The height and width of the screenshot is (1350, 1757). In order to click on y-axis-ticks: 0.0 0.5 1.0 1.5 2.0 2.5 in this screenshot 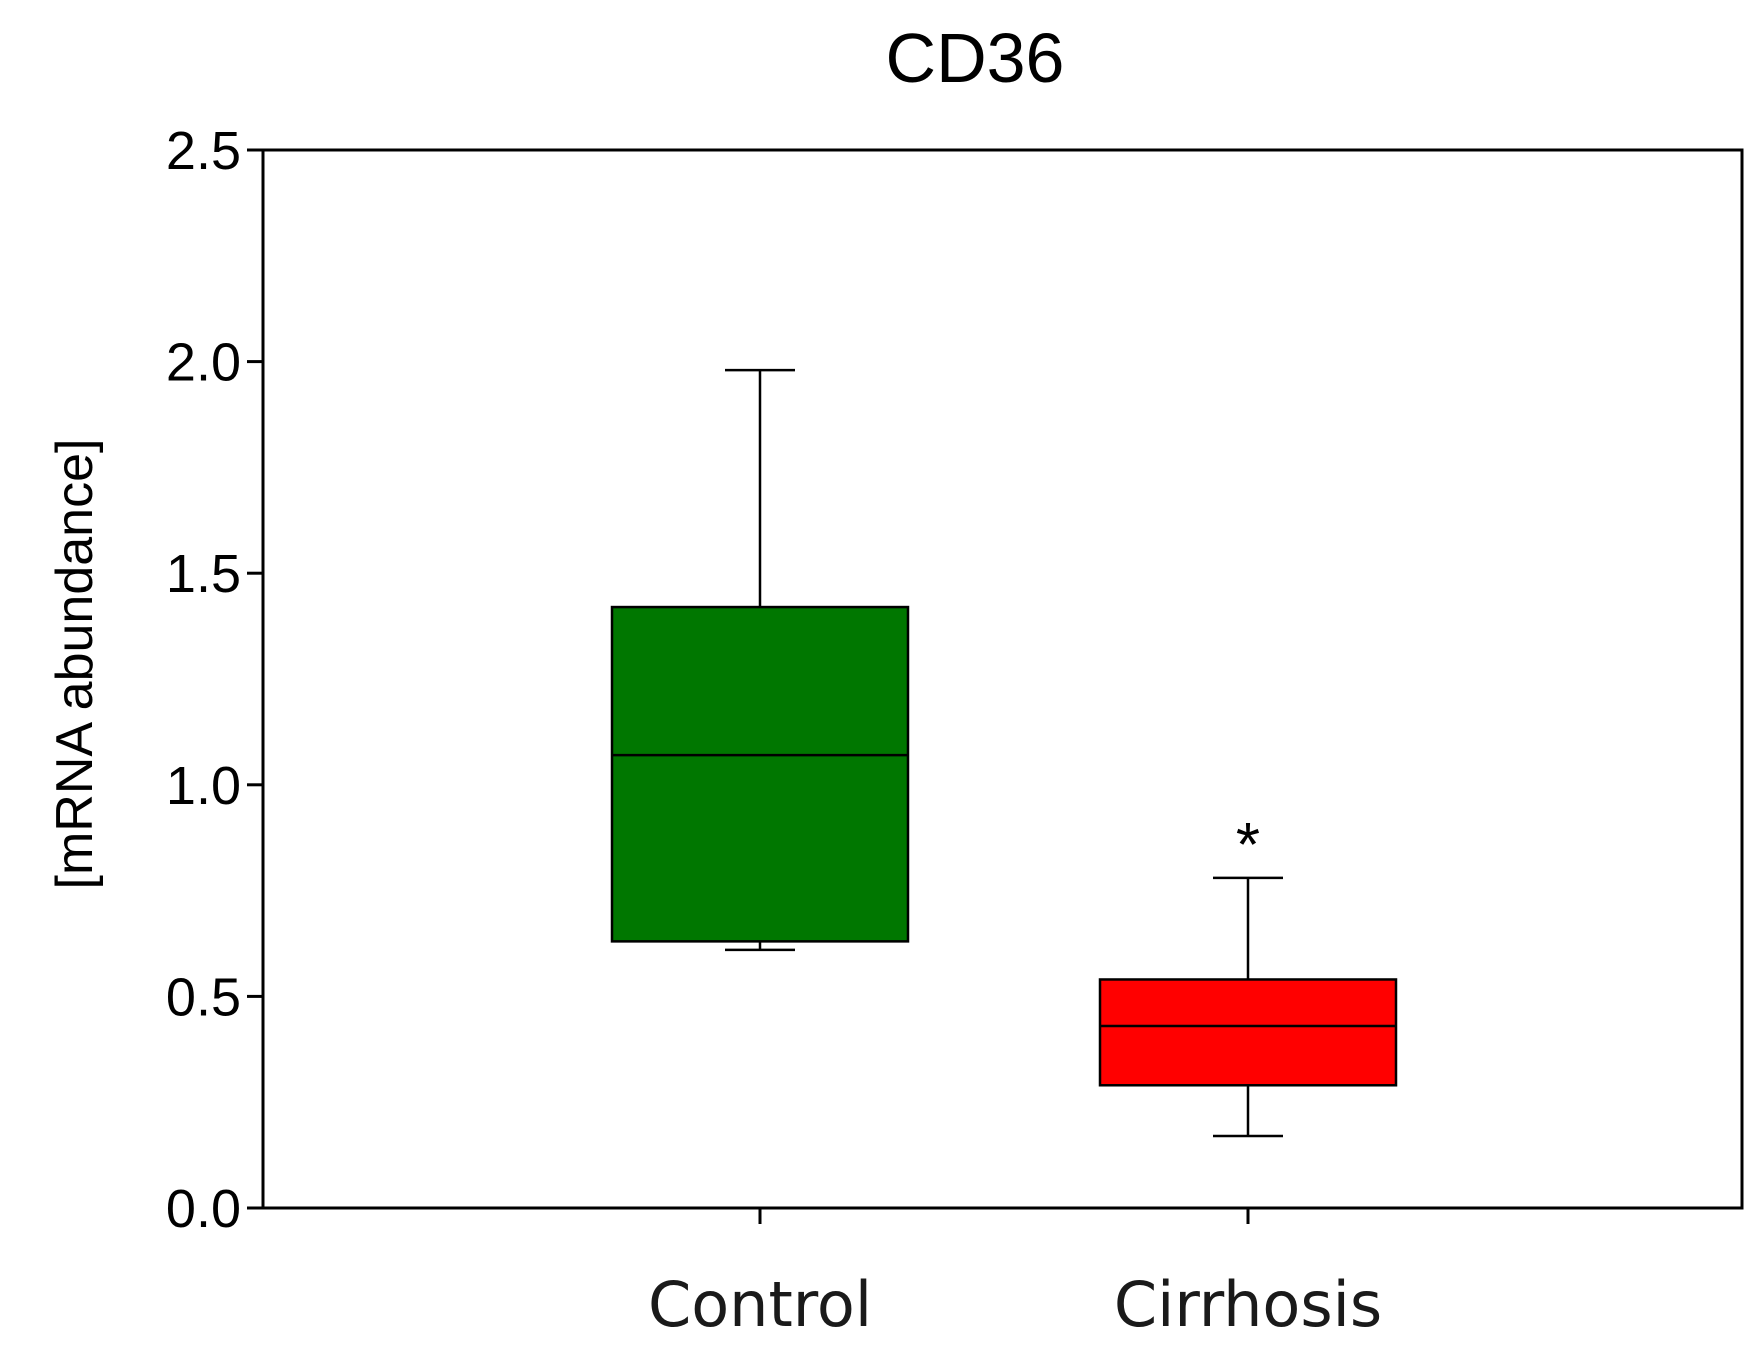, I will do `click(214, 680)`.